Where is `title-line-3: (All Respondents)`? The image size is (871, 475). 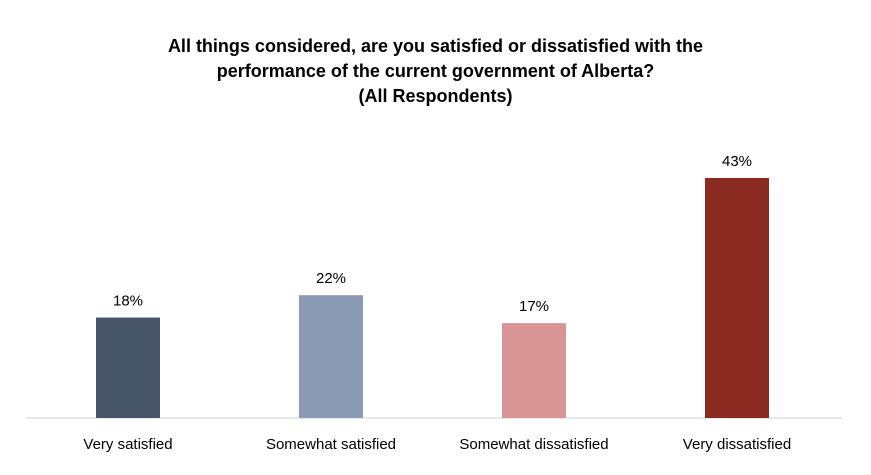 title-line-3: (All Respondents) is located at coordinates (435, 96).